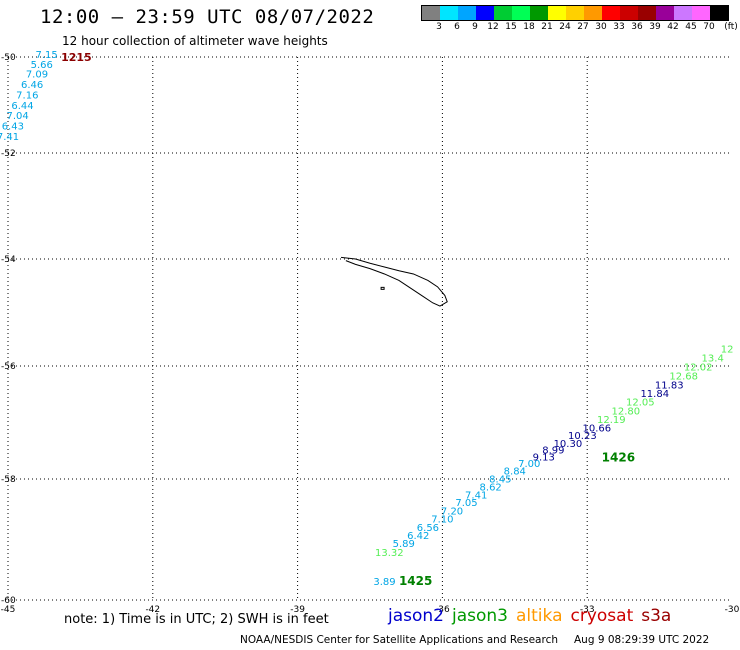 The height and width of the screenshot is (650, 740). What do you see at coordinates (152, 610) in the screenshot?
I see `longitude-tick-label: -42` at bounding box center [152, 610].